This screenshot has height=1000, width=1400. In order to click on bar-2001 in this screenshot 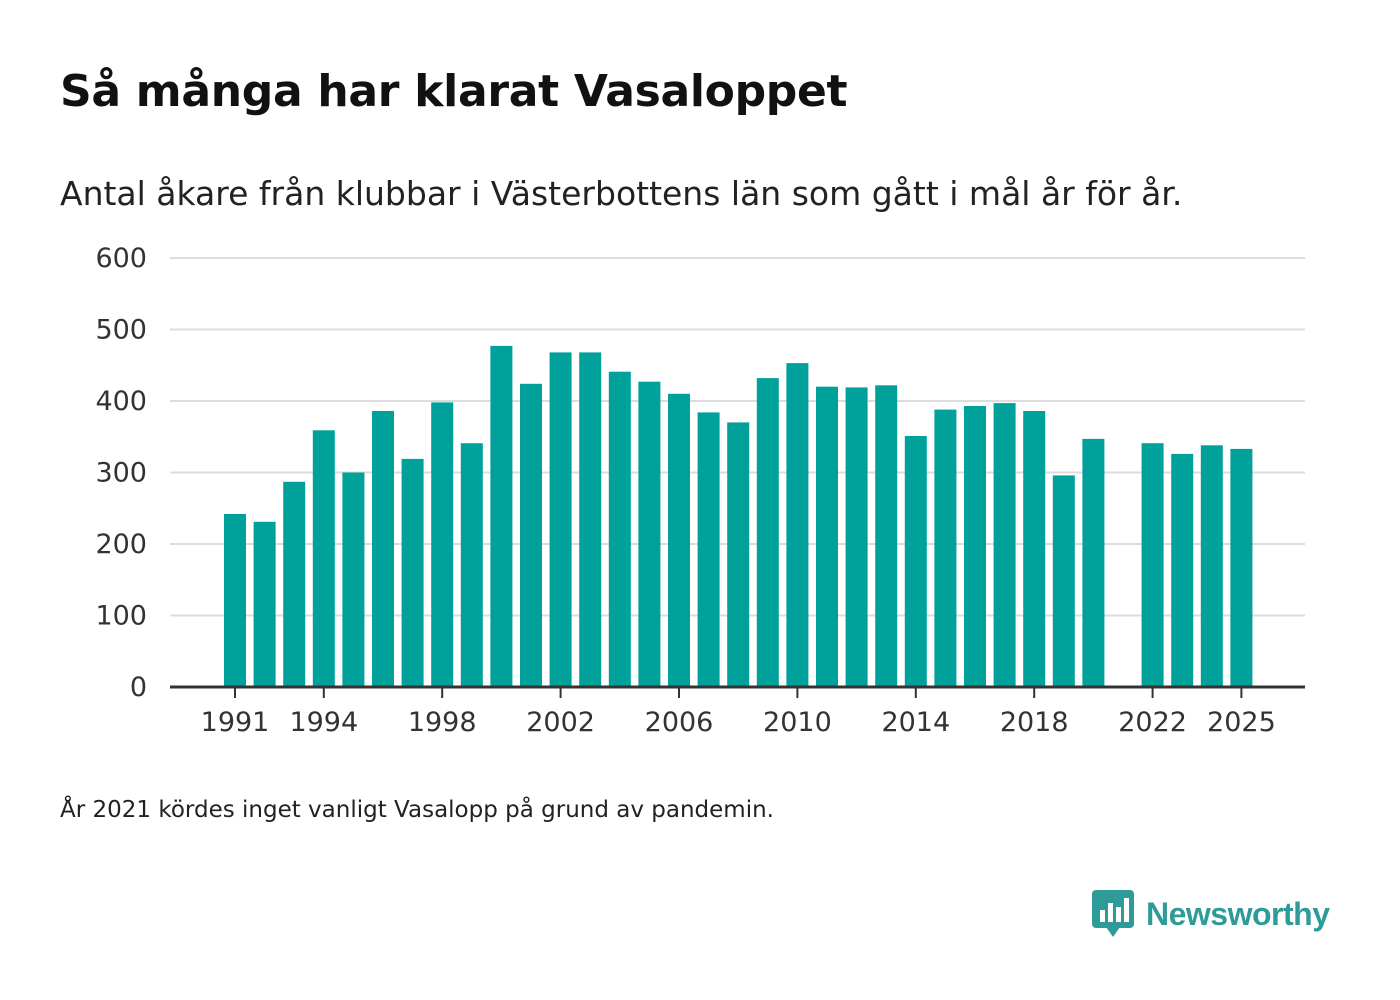, I will do `click(531, 535)`.